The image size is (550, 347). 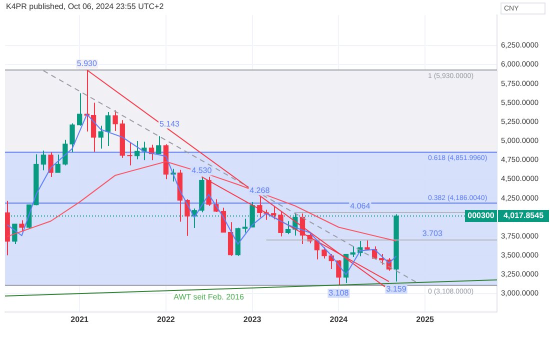 What do you see at coordinates (252, 319) in the screenshot?
I see `x-tick-label: 2023` at bounding box center [252, 319].